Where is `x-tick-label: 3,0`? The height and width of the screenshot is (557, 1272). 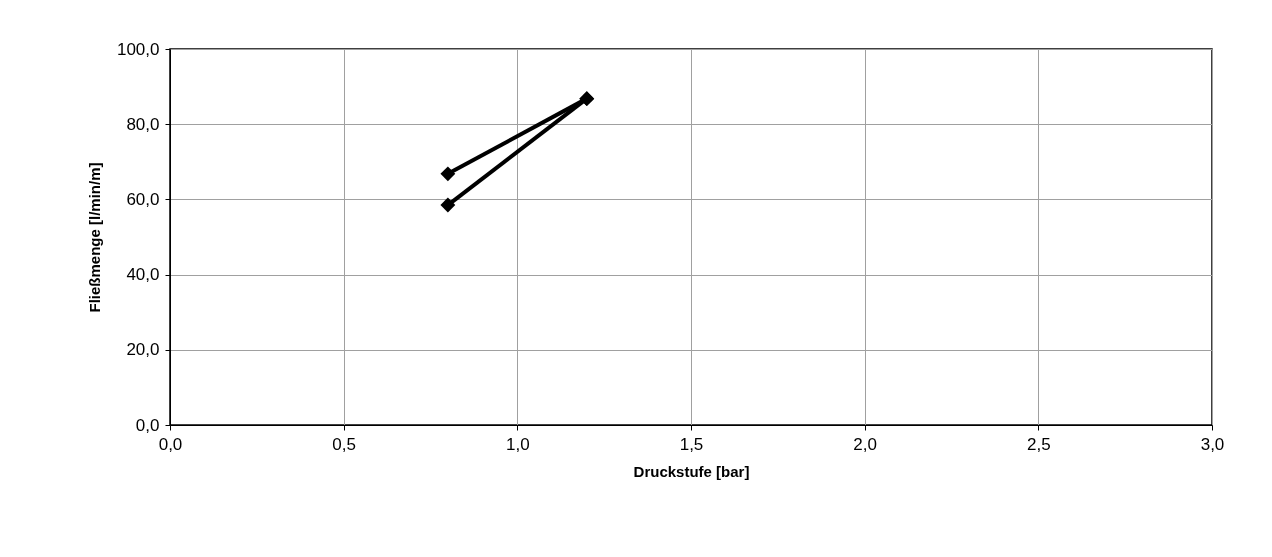
x-tick-label: 3,0 is located at coordinates (1212, 444).